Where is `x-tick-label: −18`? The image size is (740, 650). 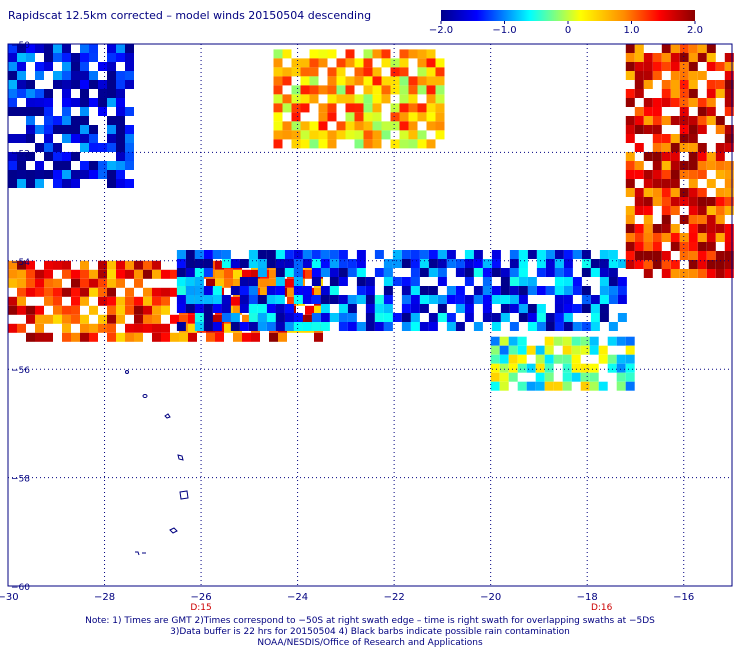 x-tick-label: −18 is located at coordinates (587, 597).